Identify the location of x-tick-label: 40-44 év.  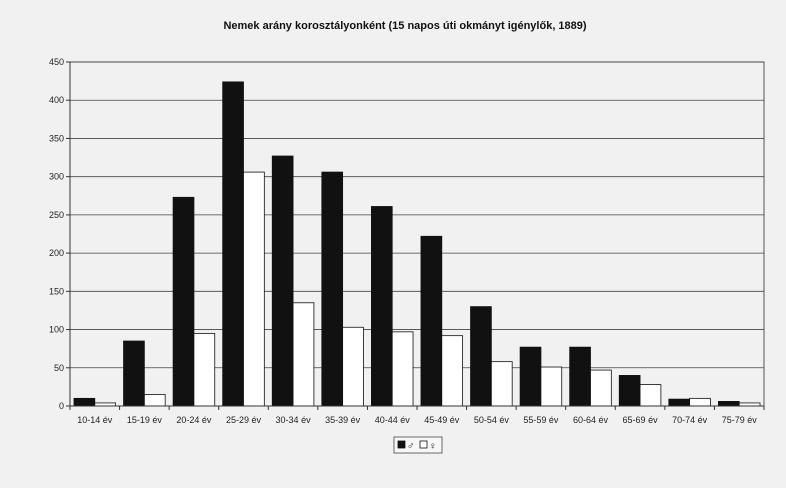
(393, 420).